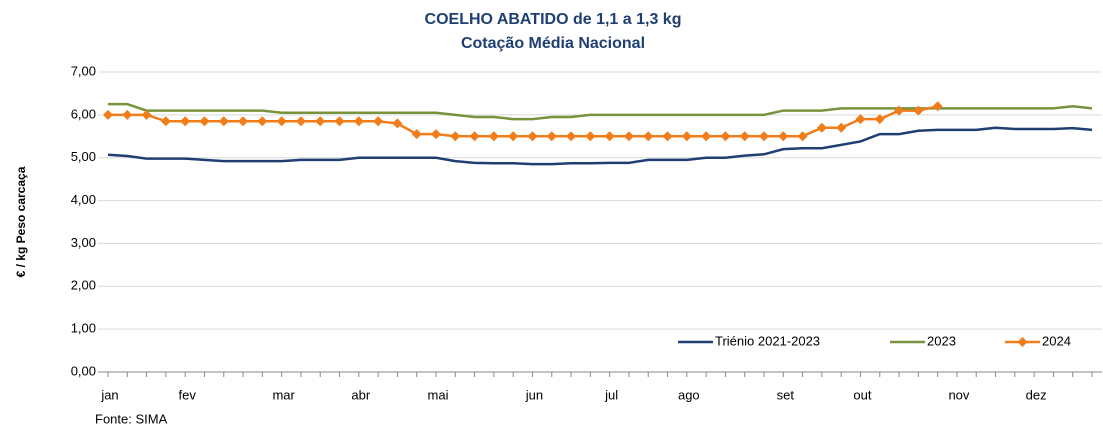 The image size is (1103, 428). I want to click on legend-label: 2024, so click(1056, 340).